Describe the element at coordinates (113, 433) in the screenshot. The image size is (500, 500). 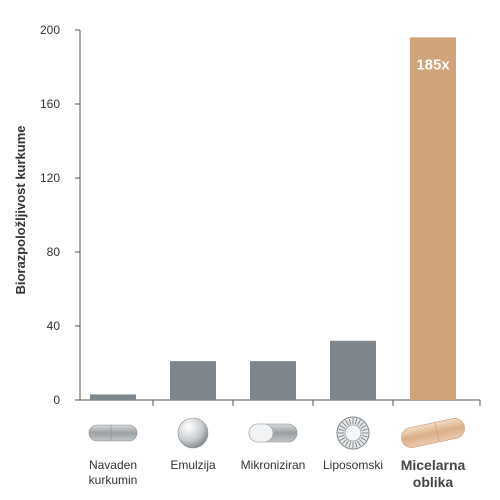
I see `capsule-gray-icon` at that location.